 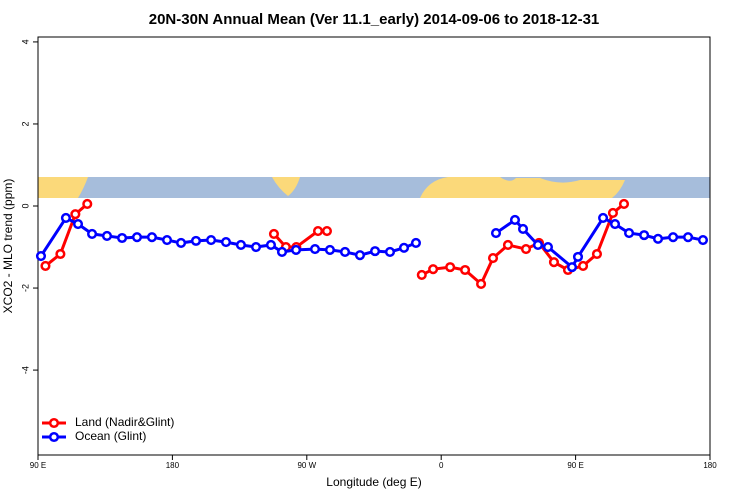 What do you see at coordinates (110, 436) in the screenshot?
I see `legend-label: Ocean (Glint)` at bounding box center [110, 436].